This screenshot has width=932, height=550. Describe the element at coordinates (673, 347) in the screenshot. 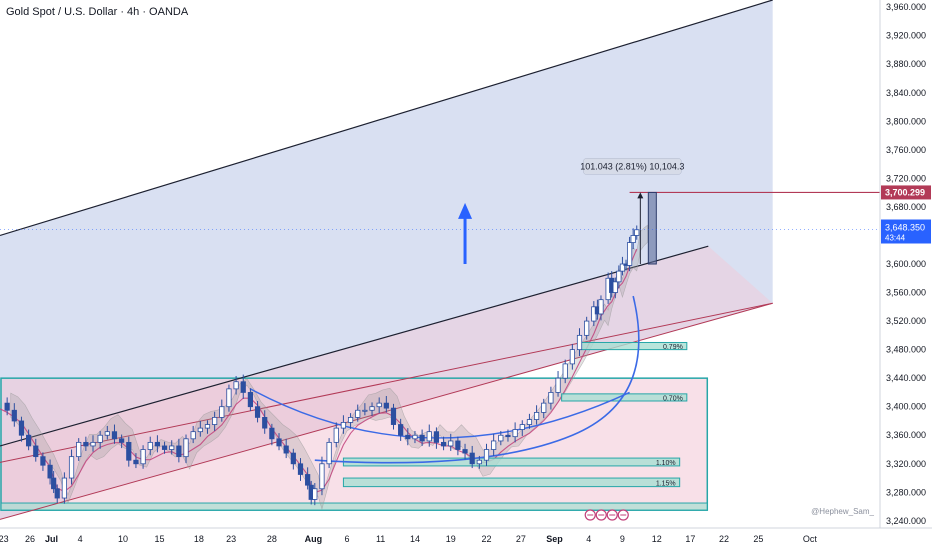

I see `fvg-zone-label: 0.79%` at that location.